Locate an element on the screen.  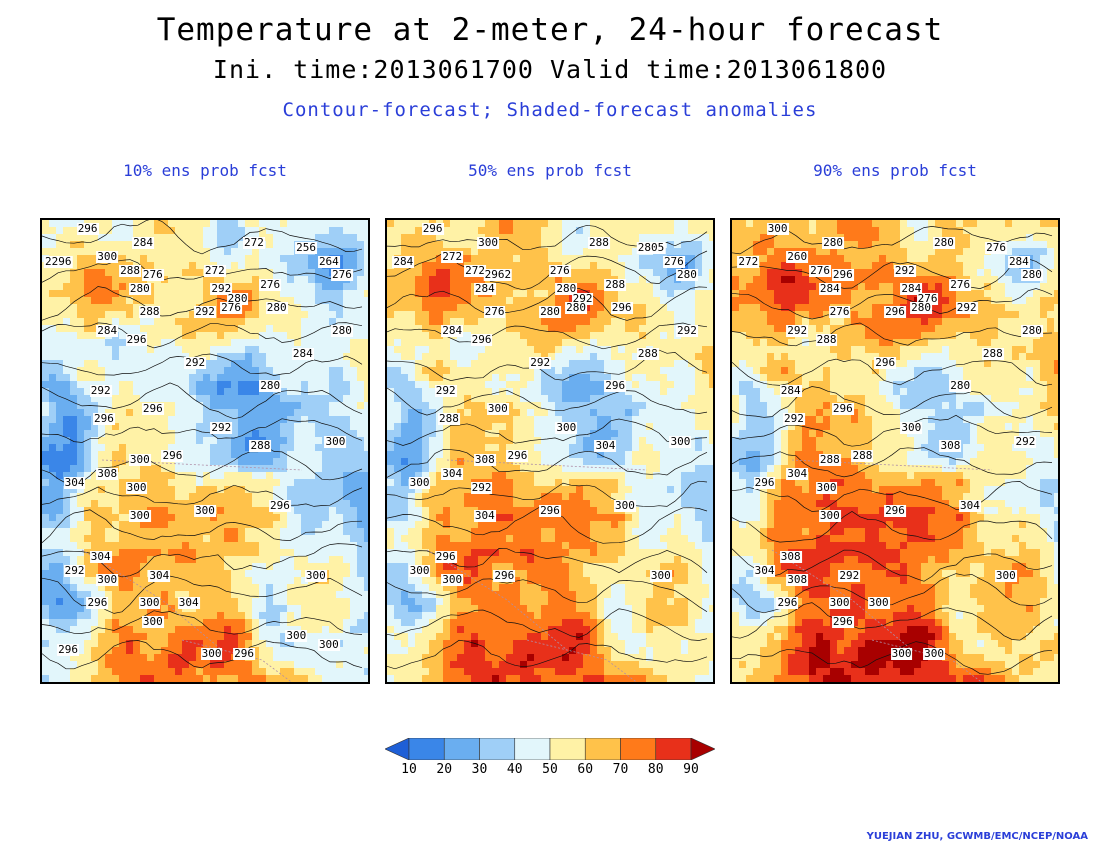
colorbar-tick-label: 60 is located at coordinates (585, 769).